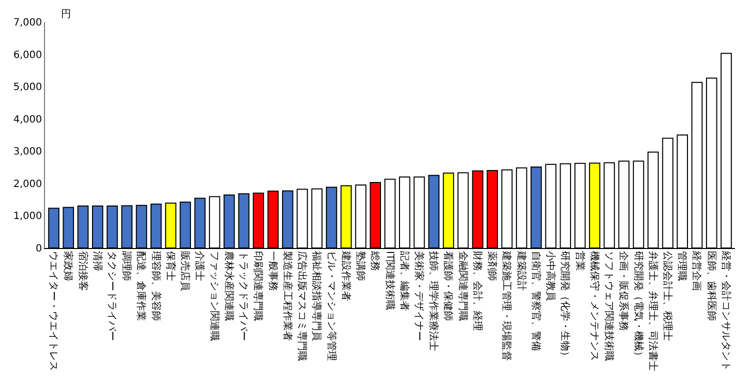 This screenshot has height=383, width=750. I want to click on x-tick-label: 建築施工管理・現場監督, so click(506, 305).